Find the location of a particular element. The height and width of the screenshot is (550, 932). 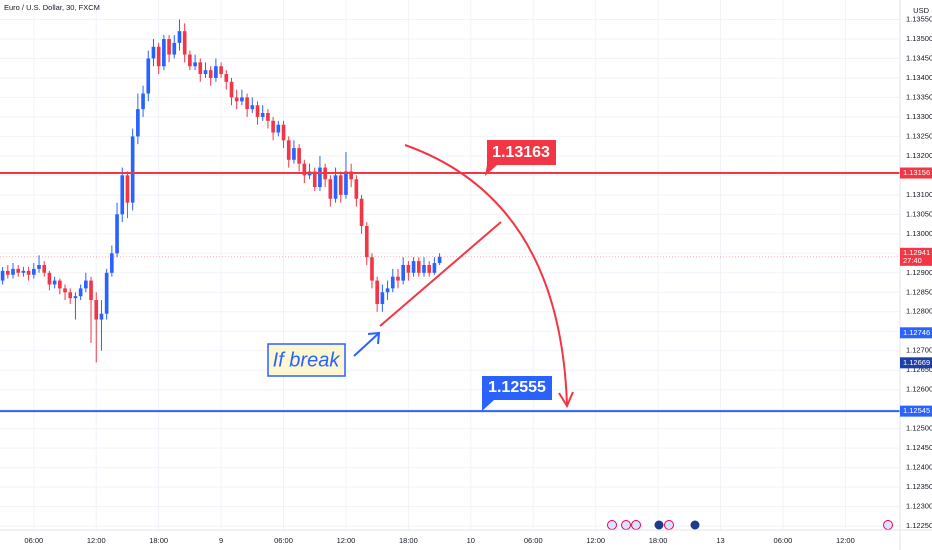

callout-text: 1.12555 is located at coordinates (517, 387).